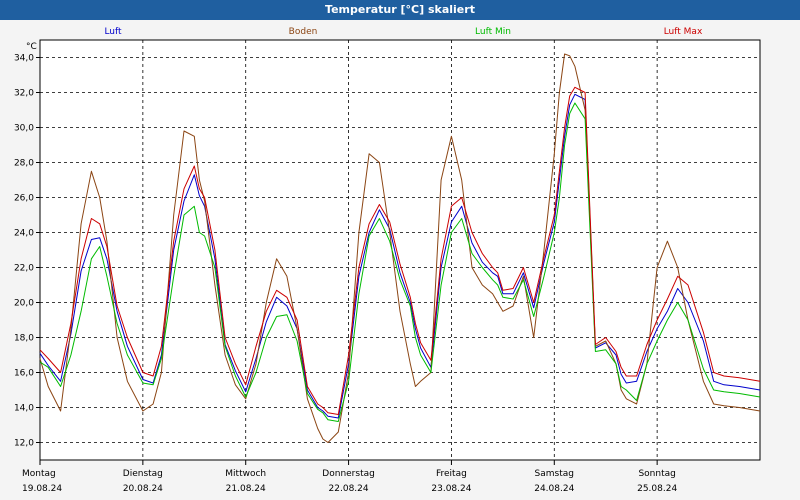 Image resolution: width=800 pixels, height=500 pixels. Describe the element at coordinates (683, 32) in the screenshot. I see `legend-entry-luft-max: Luft Max` at that location.